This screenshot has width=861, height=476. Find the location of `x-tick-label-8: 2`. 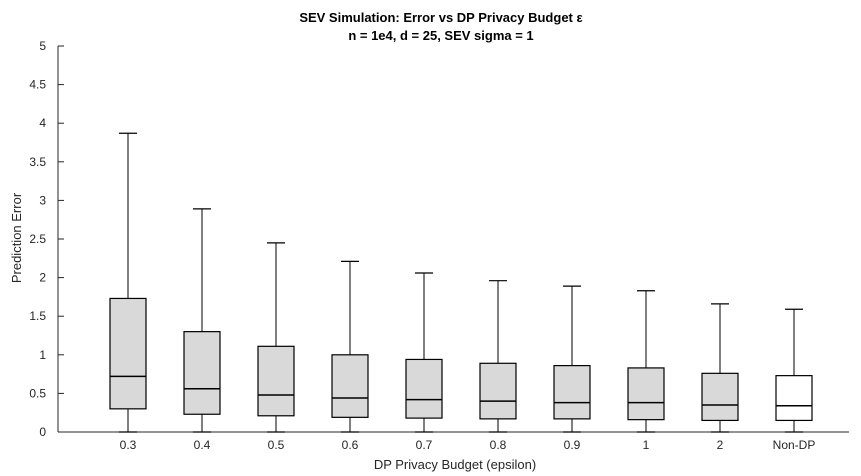

x-tick-label-8: 2 is located at coordinates (720, 445).